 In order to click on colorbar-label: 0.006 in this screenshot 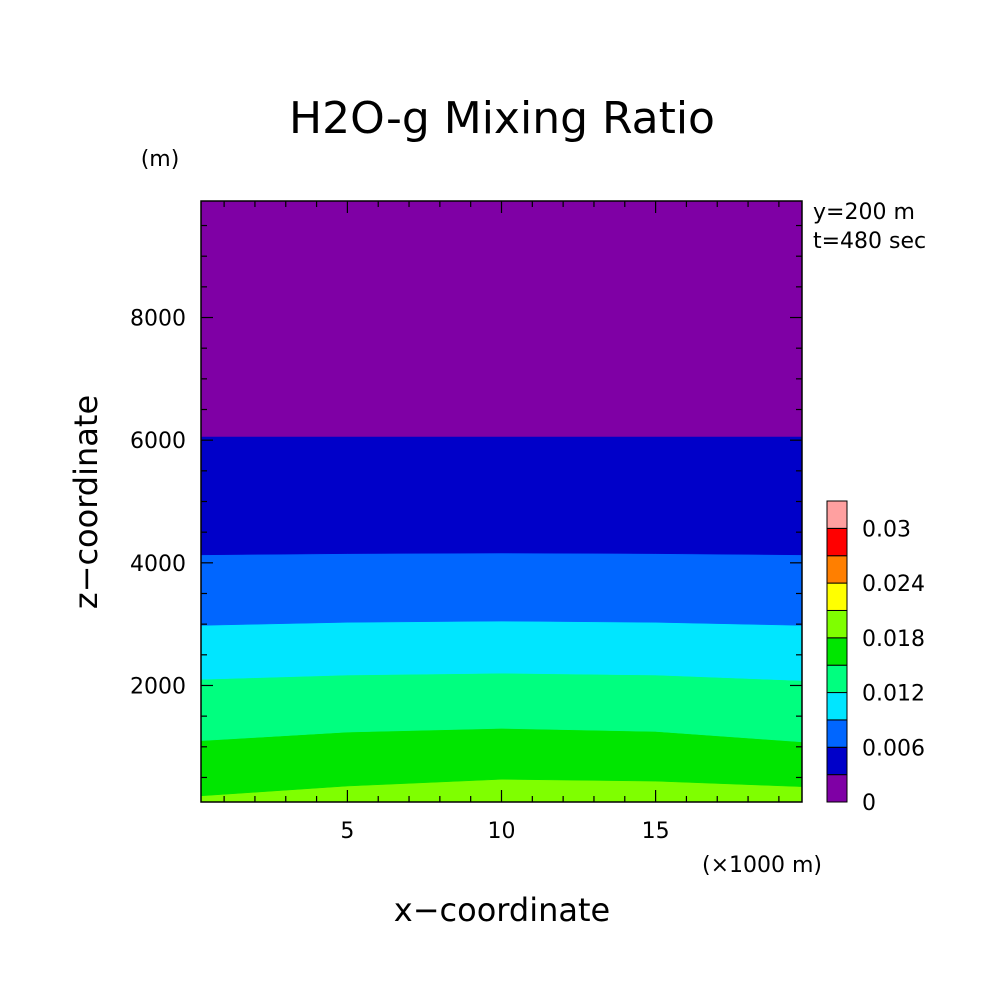, I will do `click(893, 748)`.